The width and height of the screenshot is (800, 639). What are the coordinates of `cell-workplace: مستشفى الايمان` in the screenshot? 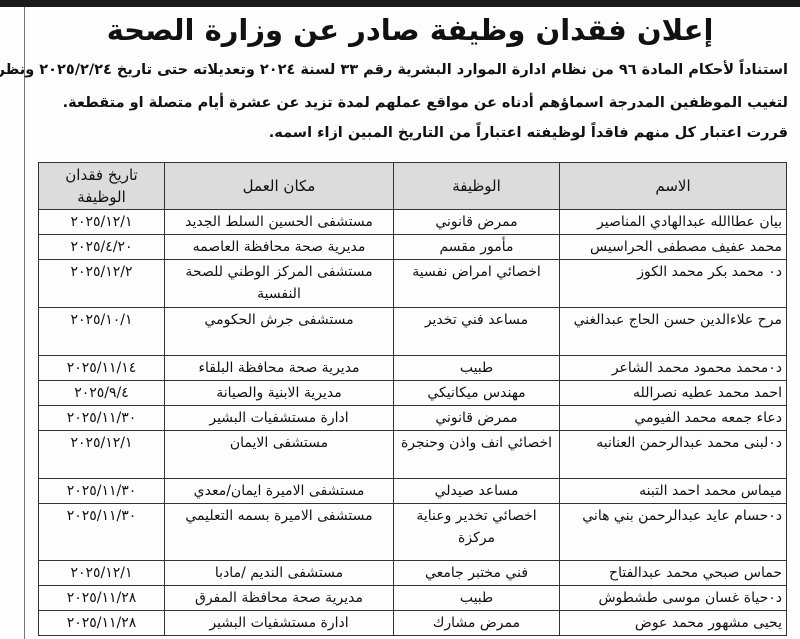 It's located at (279, 454).